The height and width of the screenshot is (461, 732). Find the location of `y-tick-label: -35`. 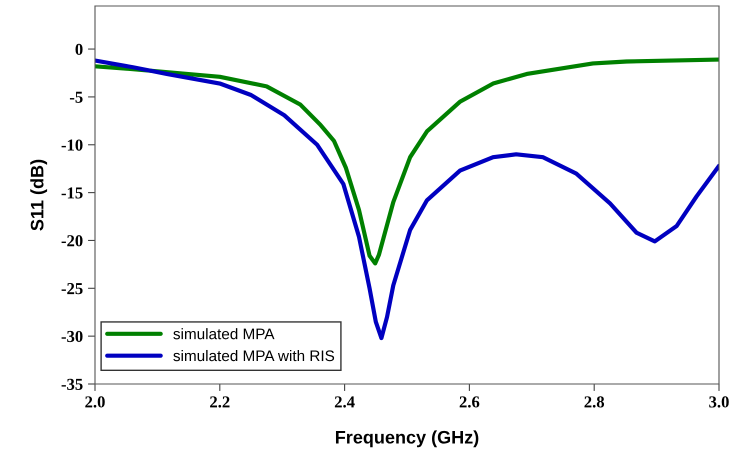

y-tick-label: -35 is located at coordinates (72, 384).